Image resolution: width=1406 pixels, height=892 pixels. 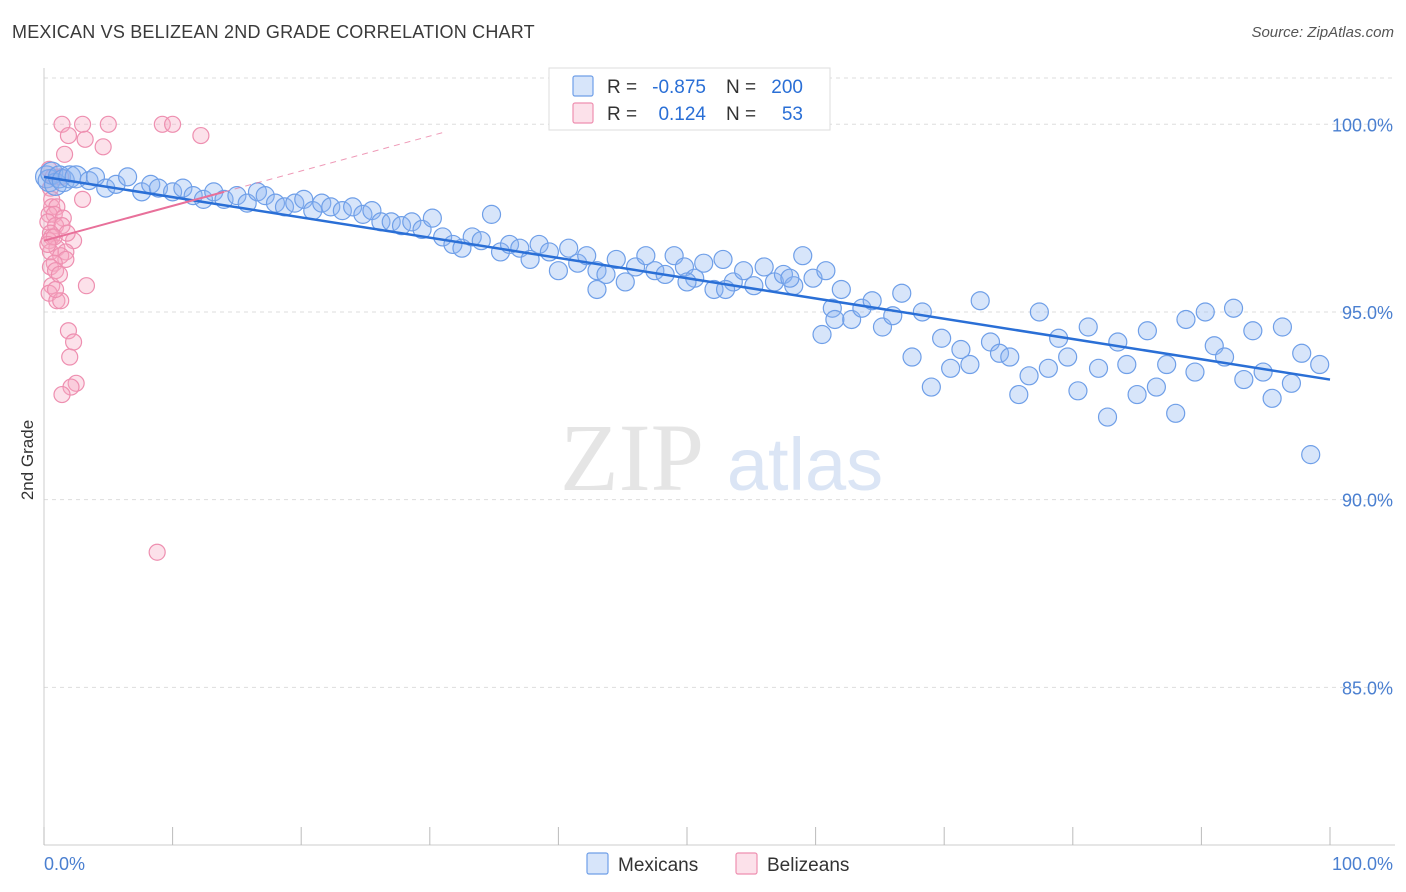 What do you see at coordinates (682, 114) in the screenshot?
I see `stats-r-value: 0.124` at bounding box center [682, 114].